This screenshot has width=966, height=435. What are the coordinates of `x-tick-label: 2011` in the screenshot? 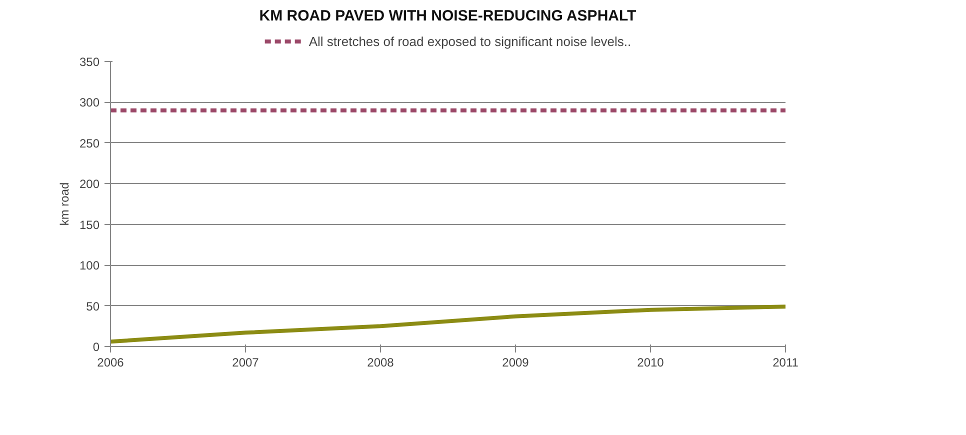 It's located at (785, 363).